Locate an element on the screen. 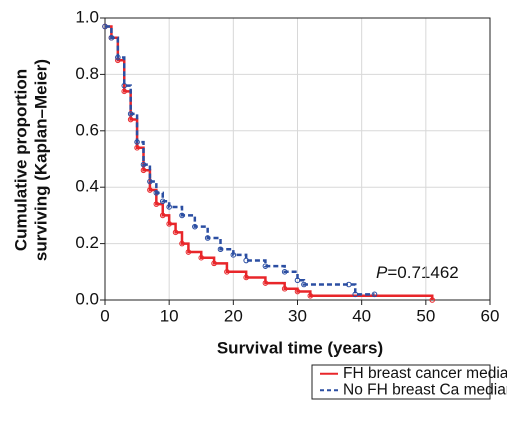  x-axis-label: Survival time (years) is located at coordinates (300, 347).